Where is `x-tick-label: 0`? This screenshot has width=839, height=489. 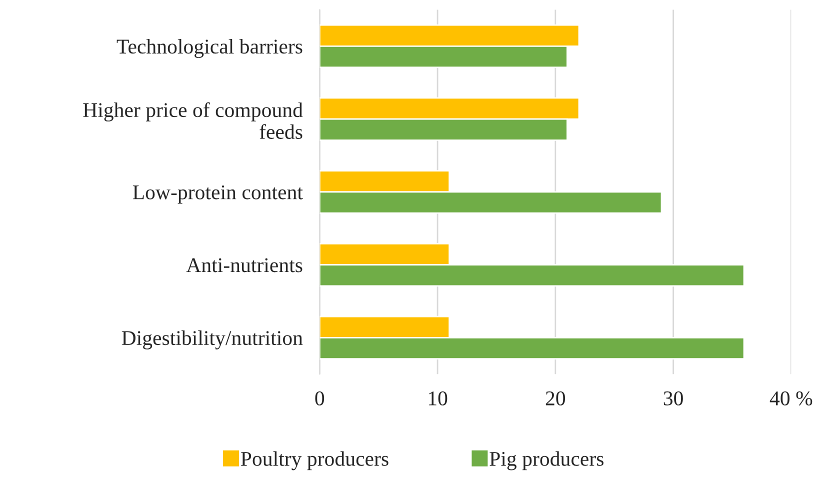
x-tick-label: 0 is located at coordinates (319, 398).